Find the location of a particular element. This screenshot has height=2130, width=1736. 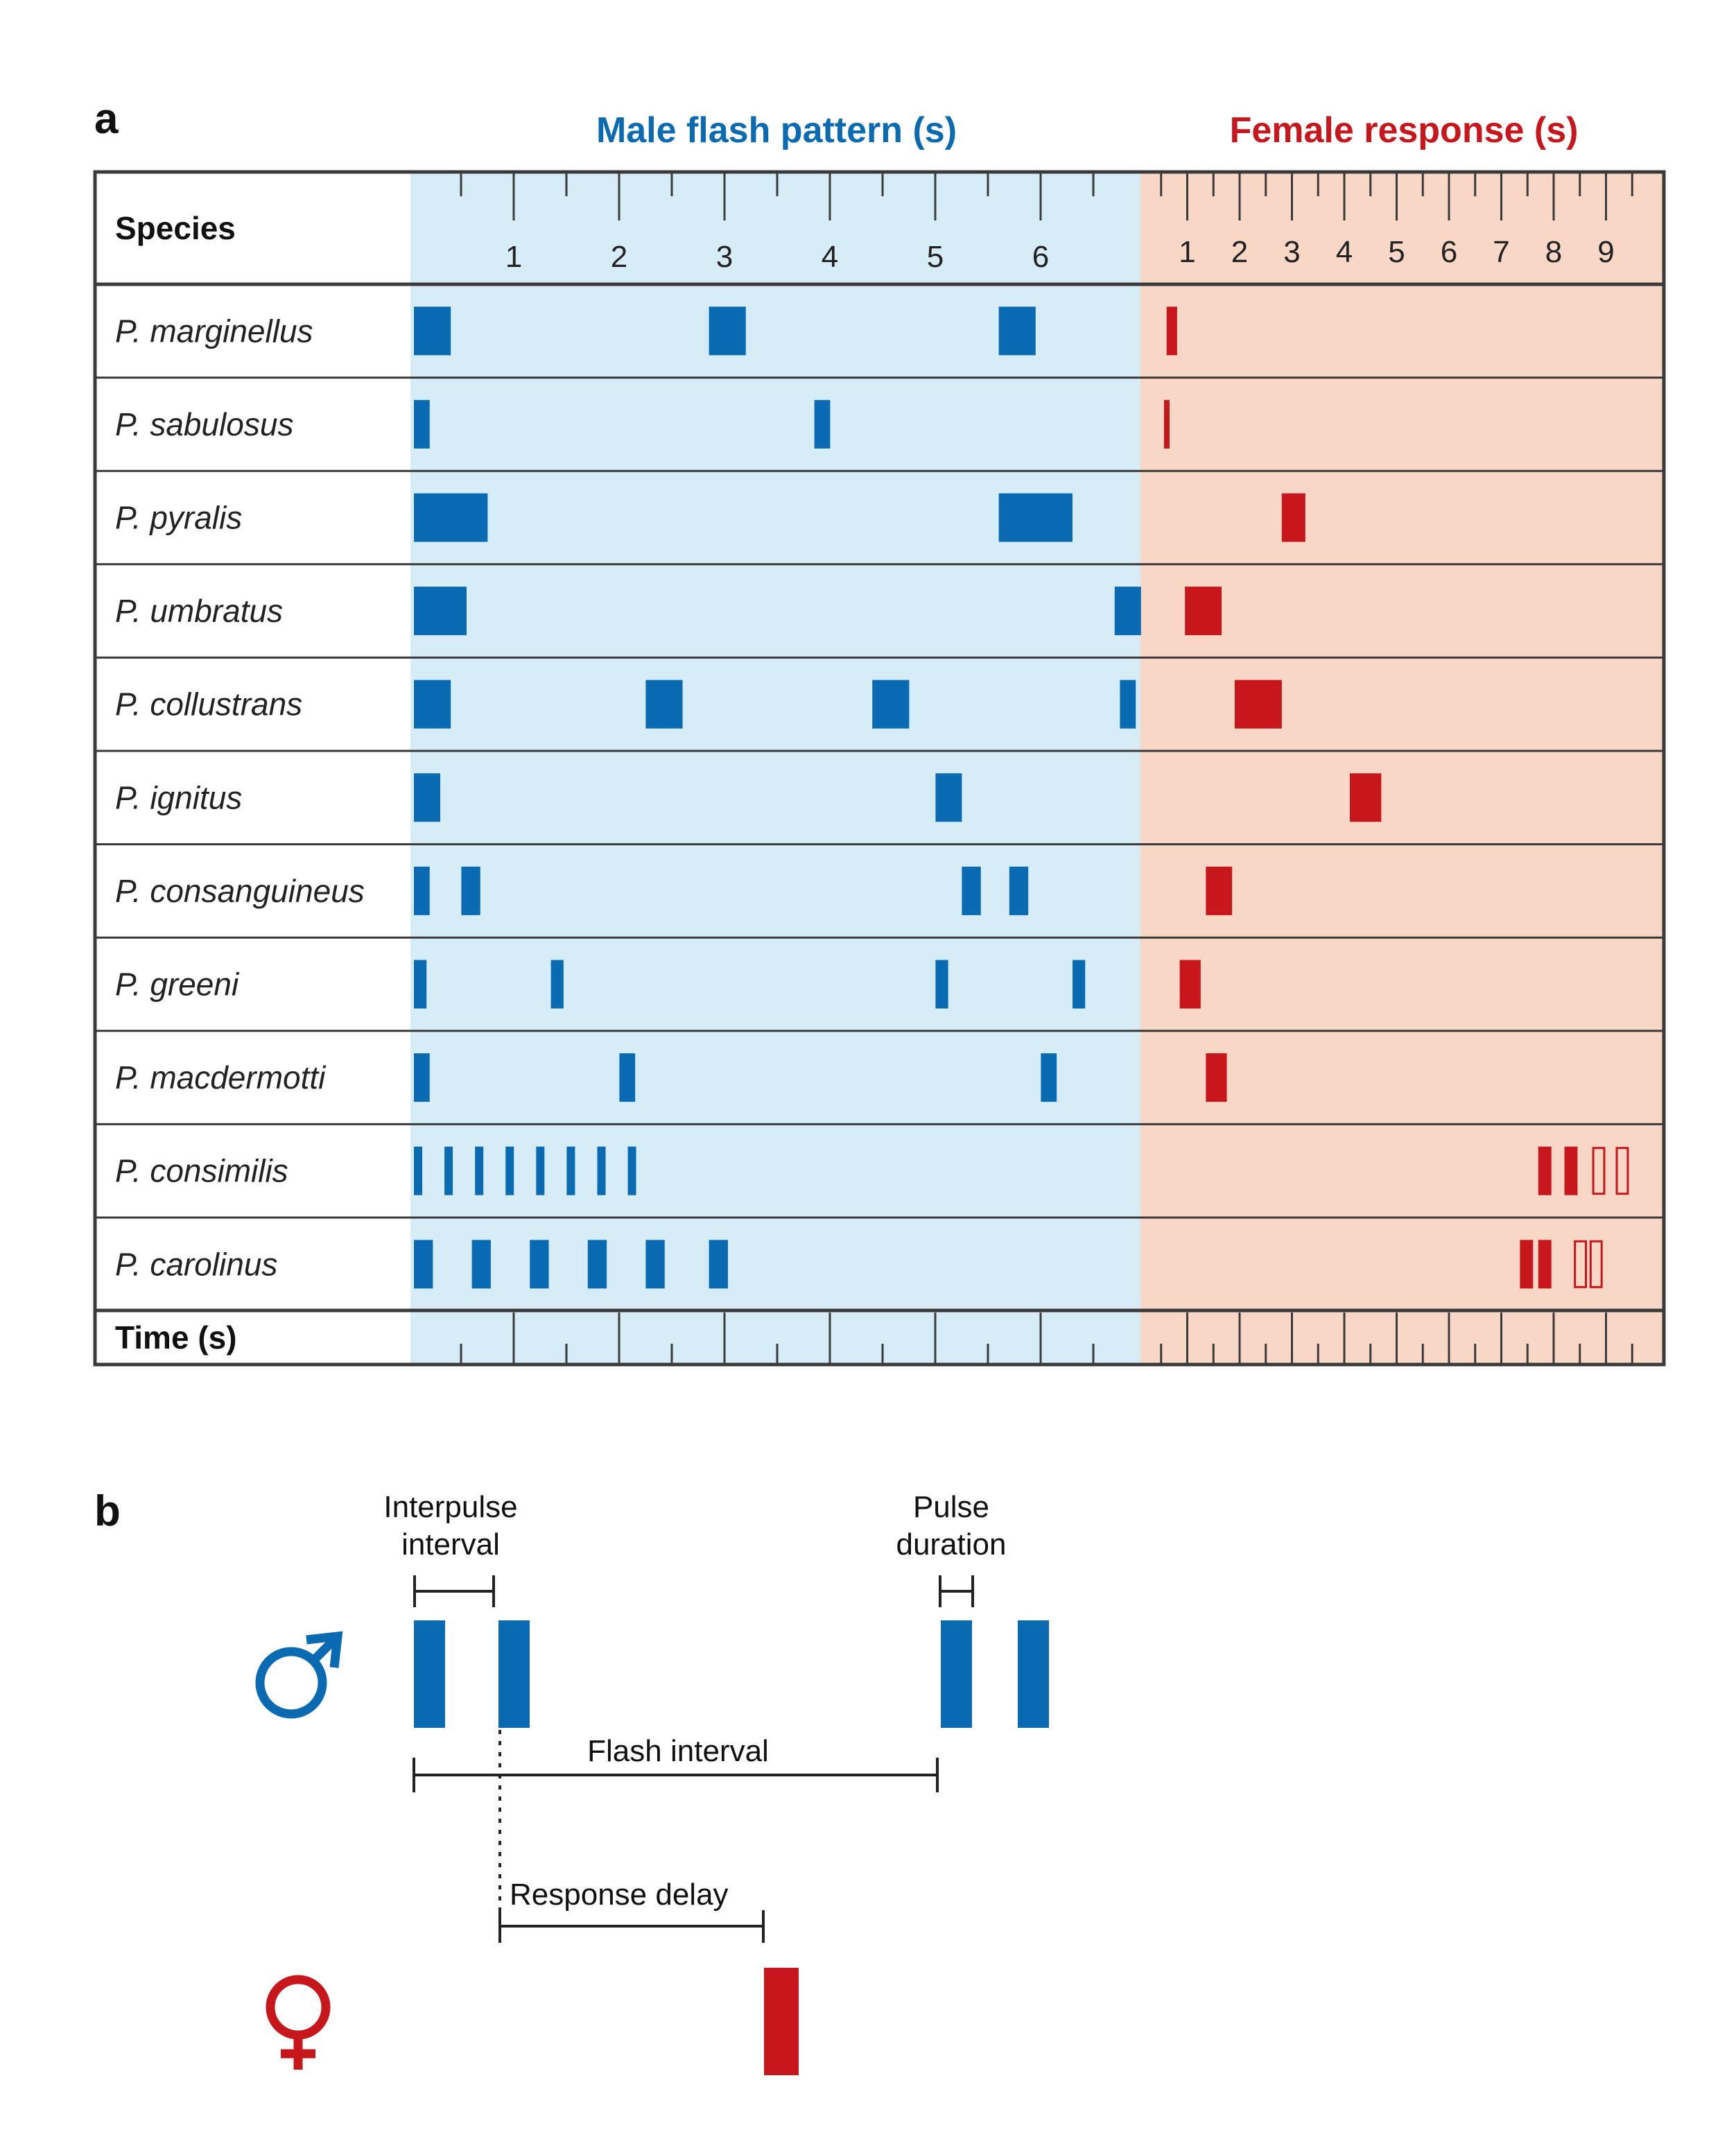

male-symbol-icon is located at coordinates (299, 1675).